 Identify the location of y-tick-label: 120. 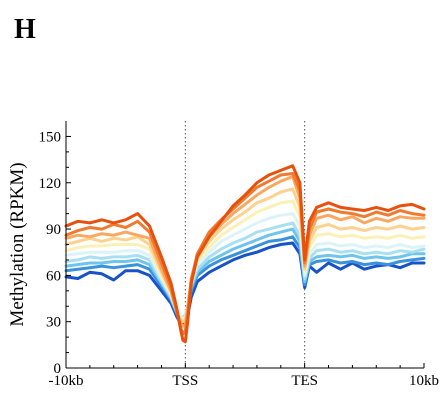
(50, 184).